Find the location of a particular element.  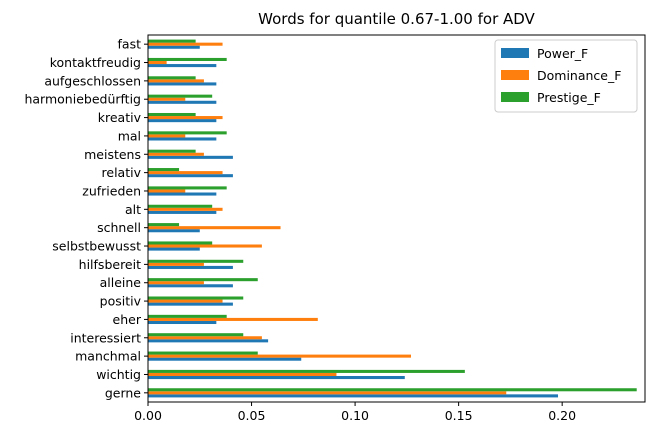

x-tick-label: 0.10 is located at coordinates (355, 415).